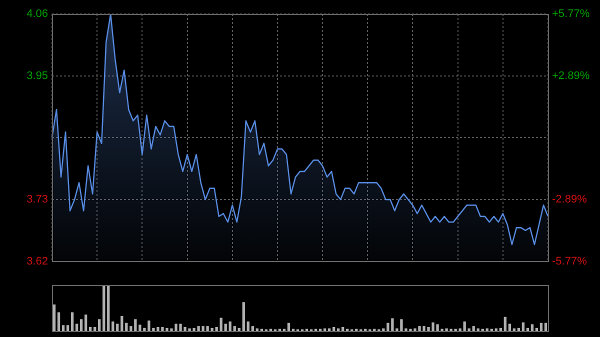 This screenshot has width=600, height=337. What do you see at coordinates (571, 76) in the screenshot?
I see `y2-tick-label: +2.89%` at bounding box center [571, 76].